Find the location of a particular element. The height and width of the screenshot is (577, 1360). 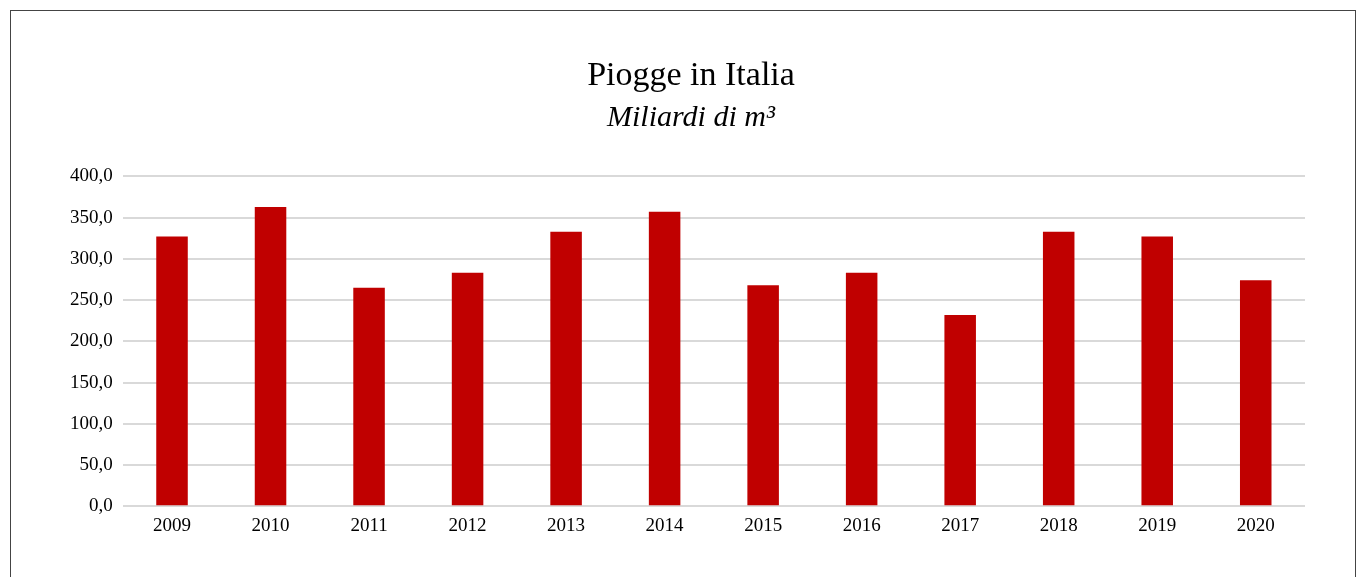

y-tick-label: 200,0 is located at coordinates (91, 340).